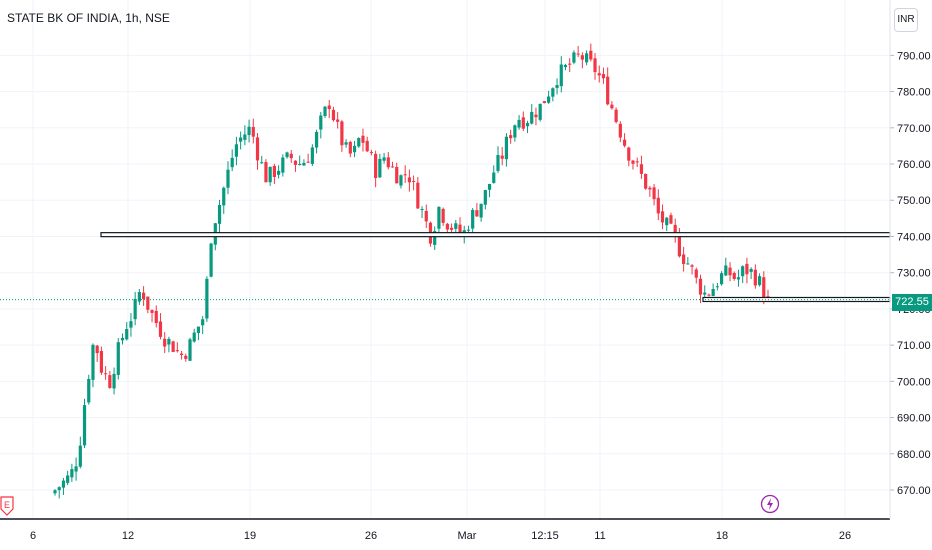  I want to click on dividend-bolt-icon, so click(770, 506).